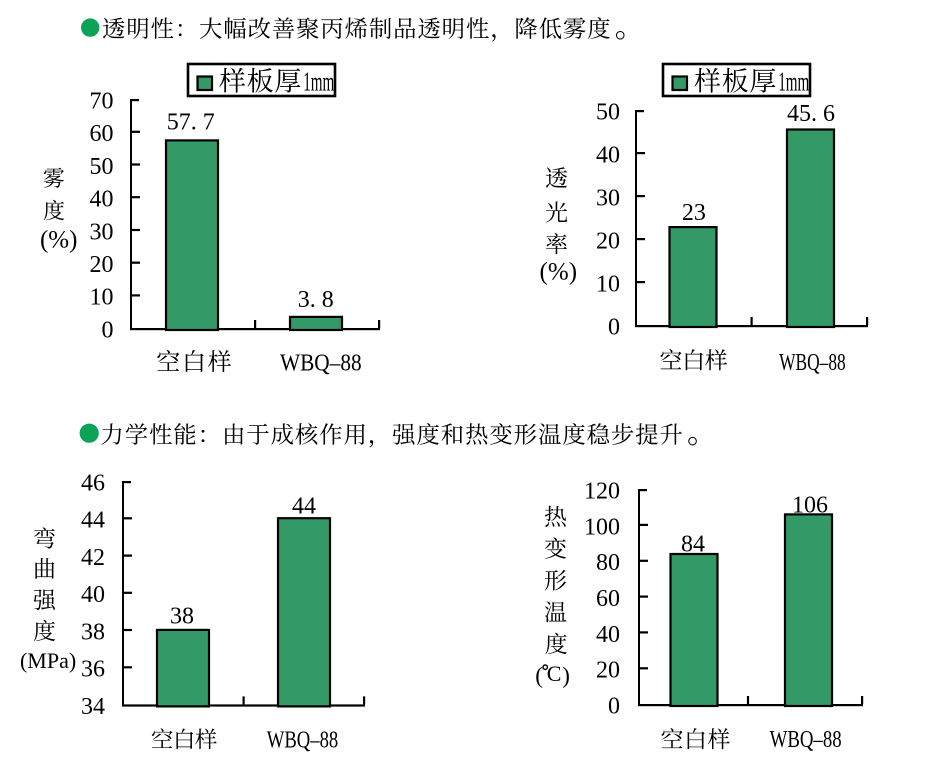 Image resolution: width=940 pixels, height=765 pixels. Describe the element at coordinates (191, 123) in the screenshot. I see `svg-text: 57. 7` at that location.